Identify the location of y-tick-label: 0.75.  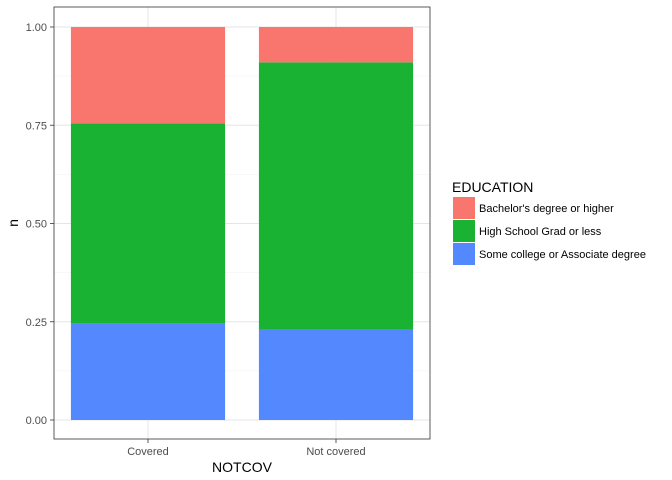
(36, 126).